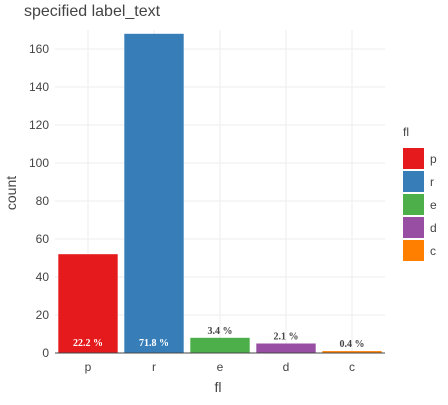 The height and width of the screenshot is (405, 448). I want to click on bar-e, so click(220, 345).